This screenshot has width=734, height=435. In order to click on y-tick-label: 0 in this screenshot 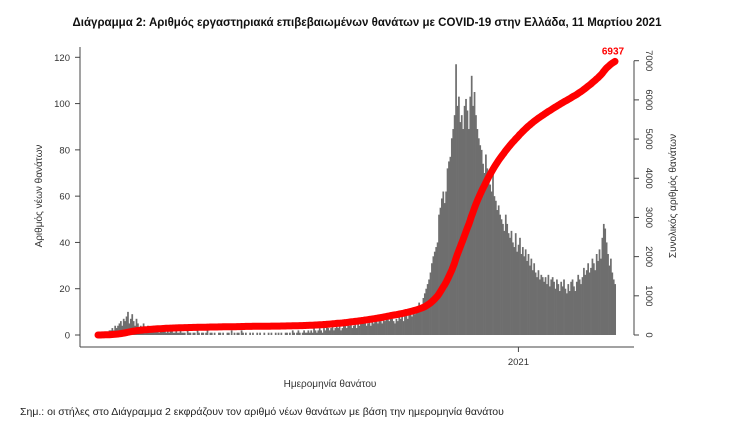, I will do `click(67, 336)`.